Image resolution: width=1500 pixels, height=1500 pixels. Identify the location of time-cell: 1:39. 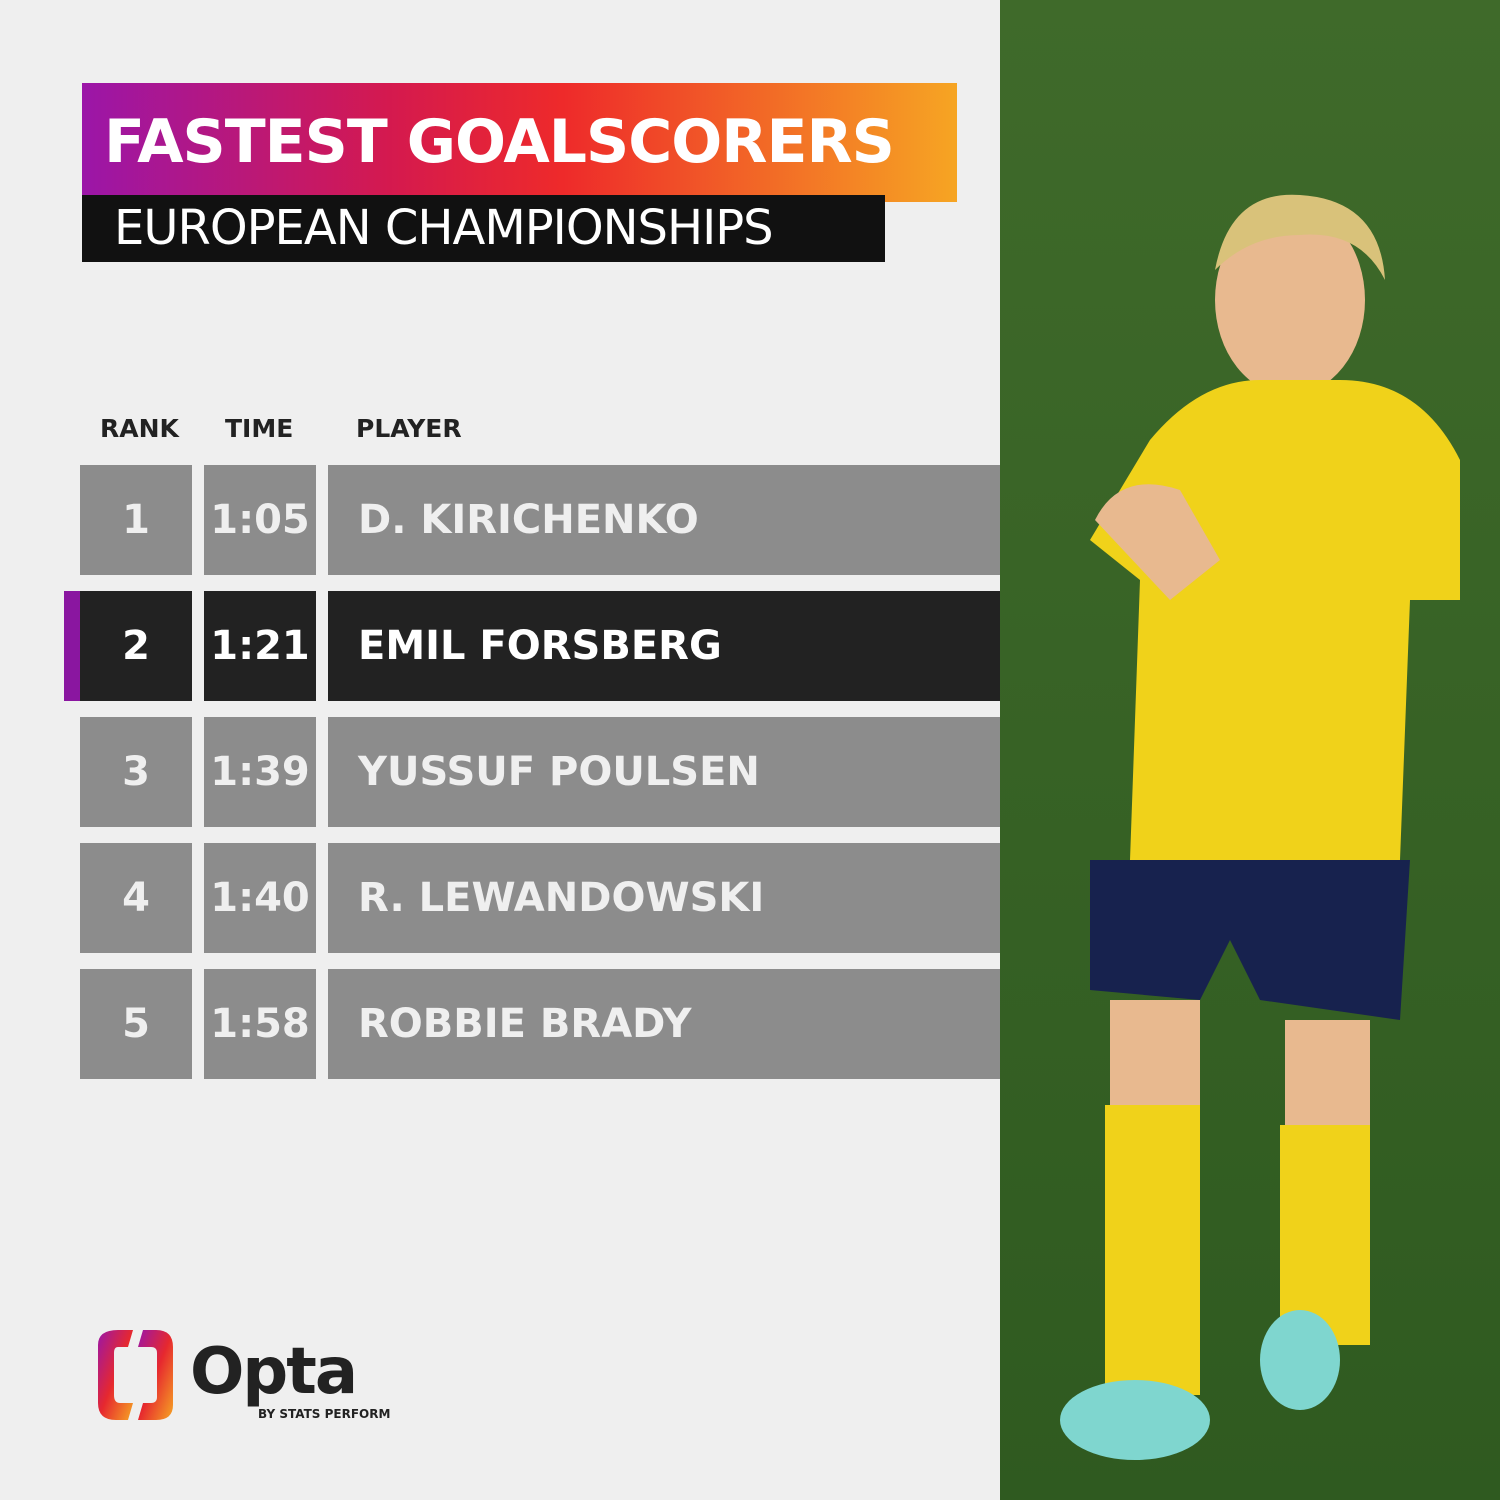
(260, 772).